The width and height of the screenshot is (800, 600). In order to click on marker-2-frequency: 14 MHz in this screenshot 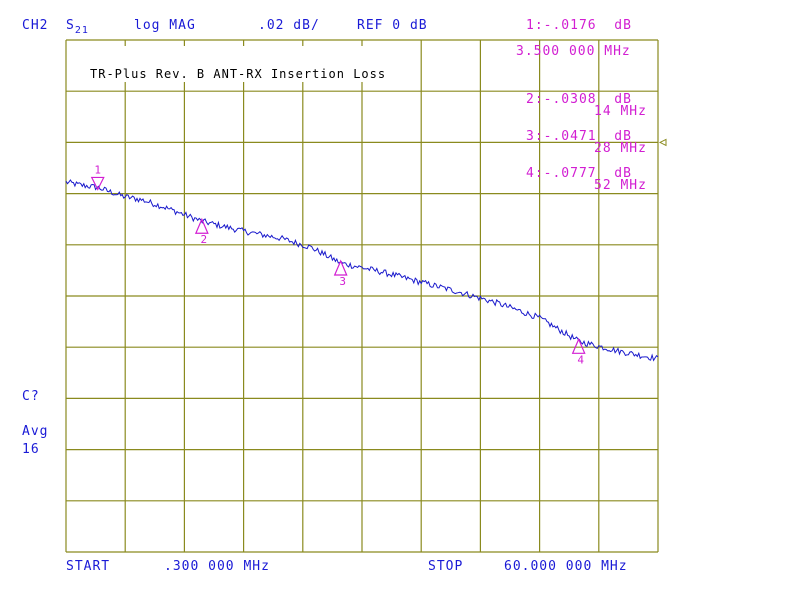, I will do `click(620, 111)`.